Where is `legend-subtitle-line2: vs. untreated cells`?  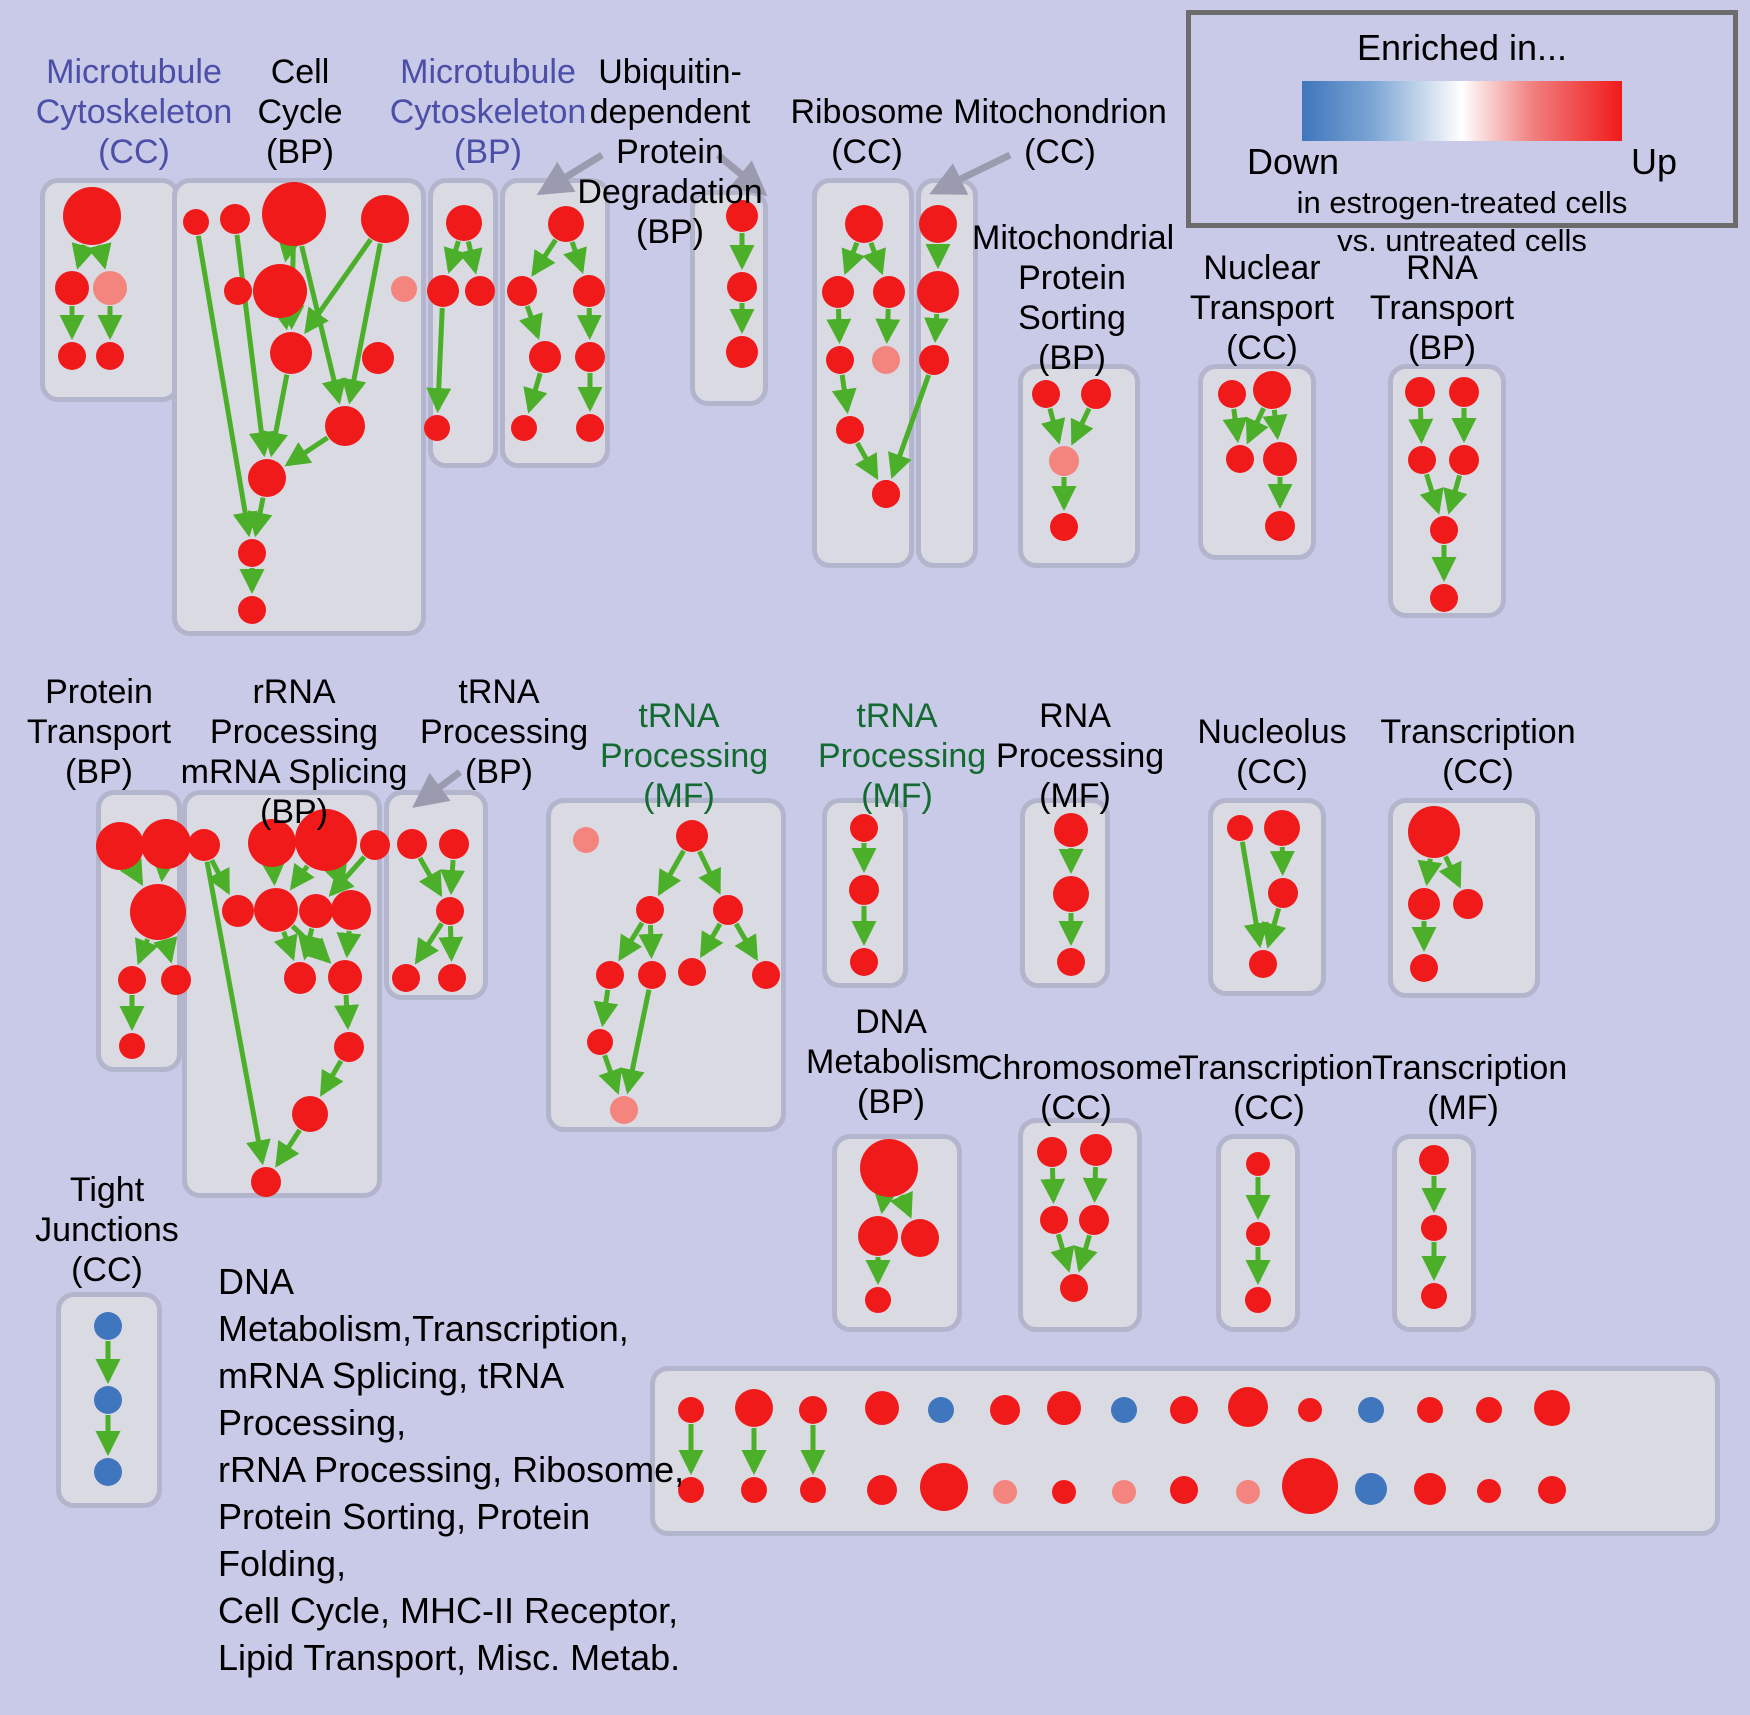
legend-subtitle-line2: vs. untreated cells is located at coordinates (1462, 240).